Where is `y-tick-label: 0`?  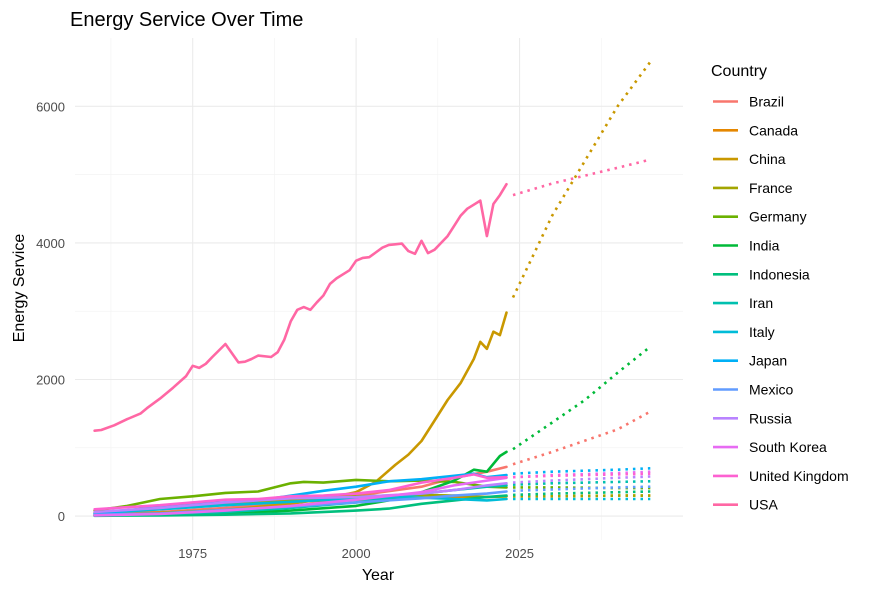
y-tick-label: 0 is located at coordinates (61, 516).